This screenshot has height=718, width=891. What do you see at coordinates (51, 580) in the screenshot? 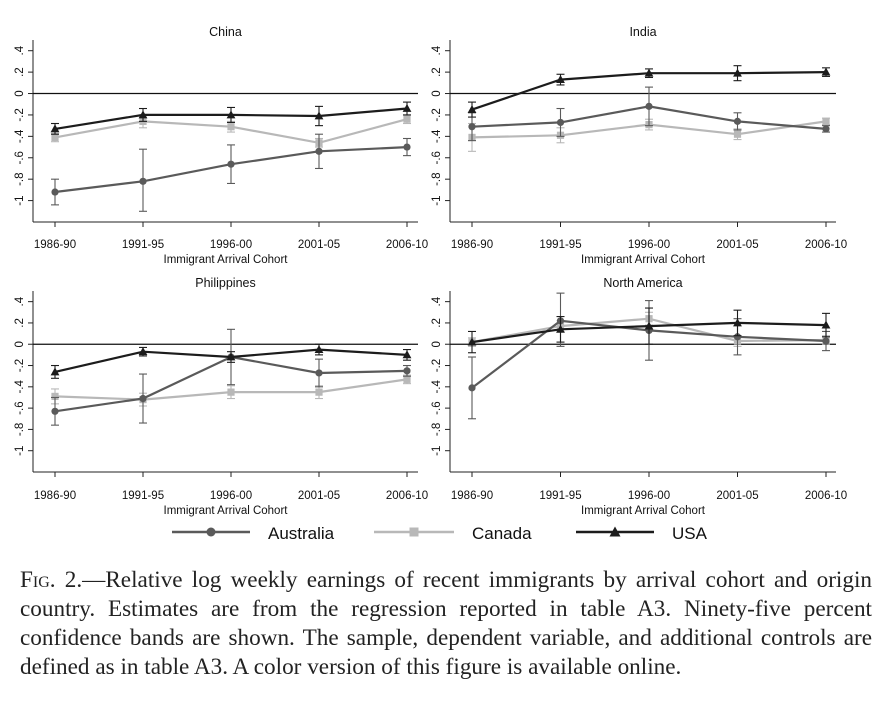
I see `caption-lead: Fig. 2.` at bounding box center [51, 580].